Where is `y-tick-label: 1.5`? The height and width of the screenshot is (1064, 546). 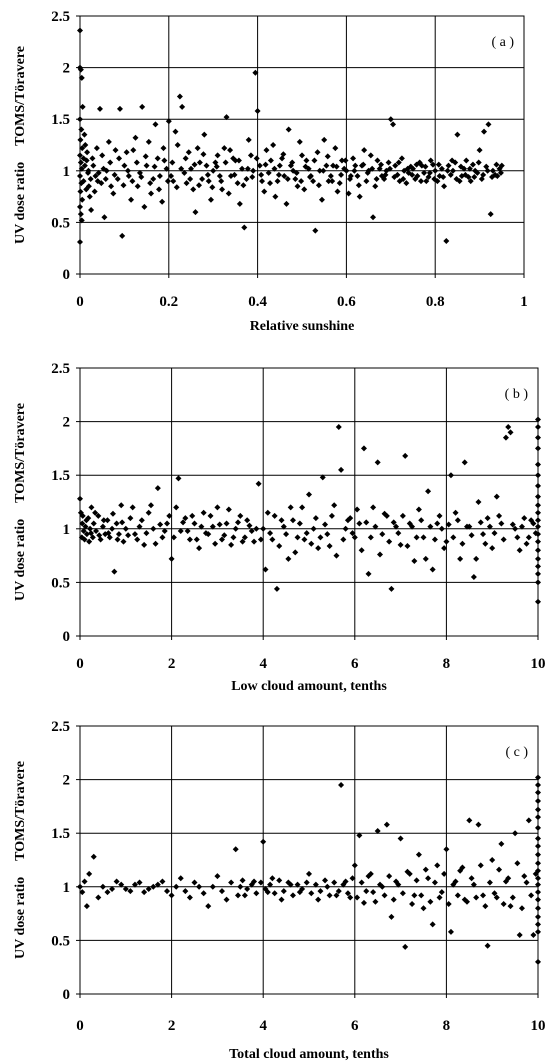
y-tick-label: 1.5 is located at coordinates (60, 476).